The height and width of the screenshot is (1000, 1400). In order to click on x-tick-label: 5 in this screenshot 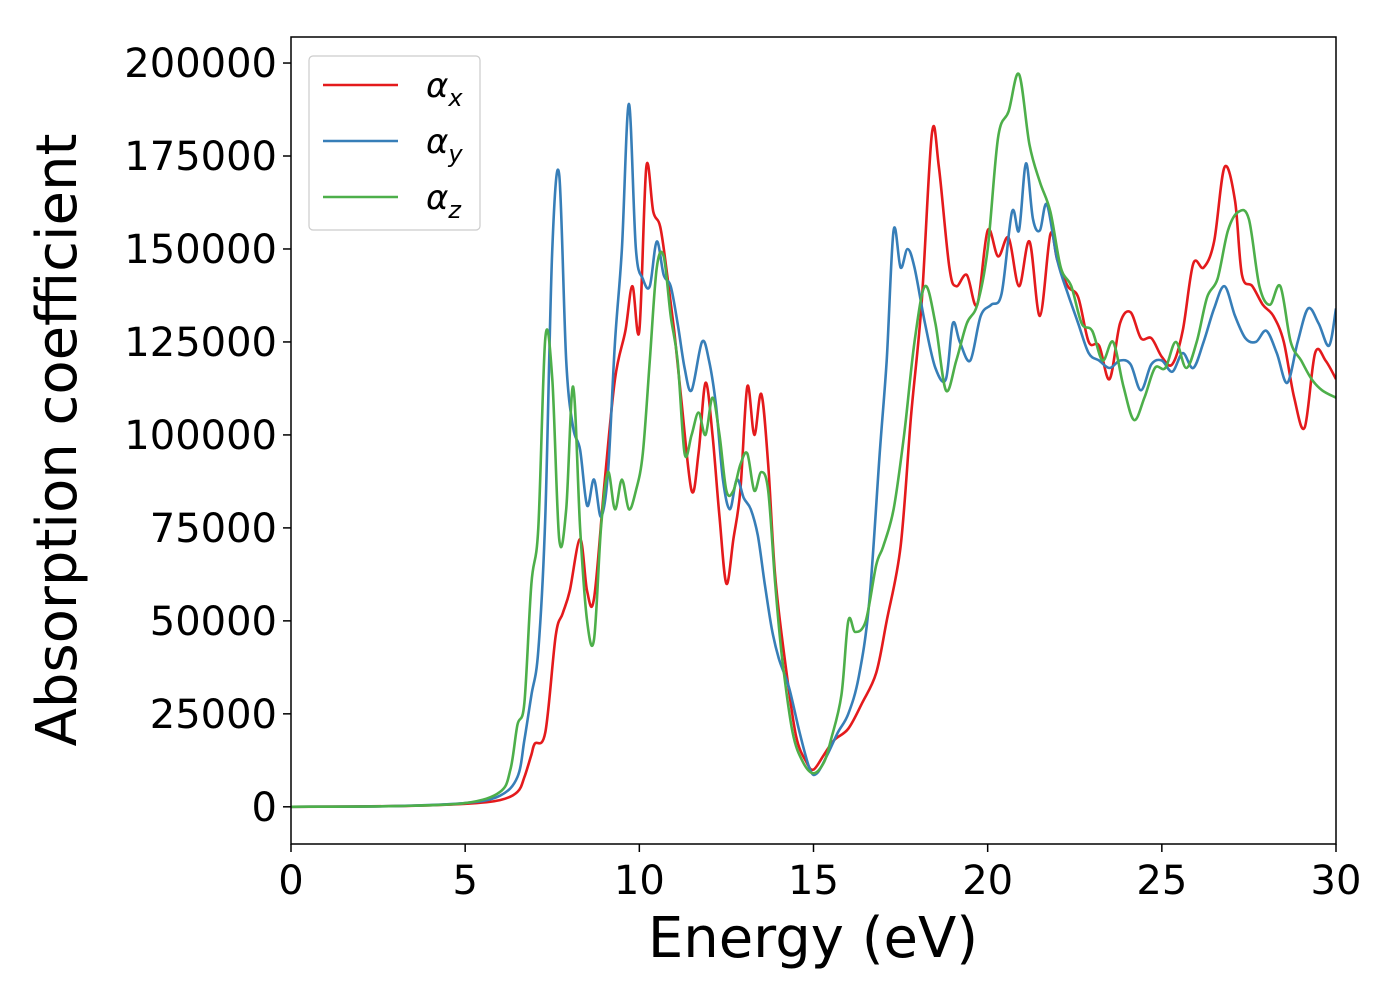, I will do `click(464, 881)`.